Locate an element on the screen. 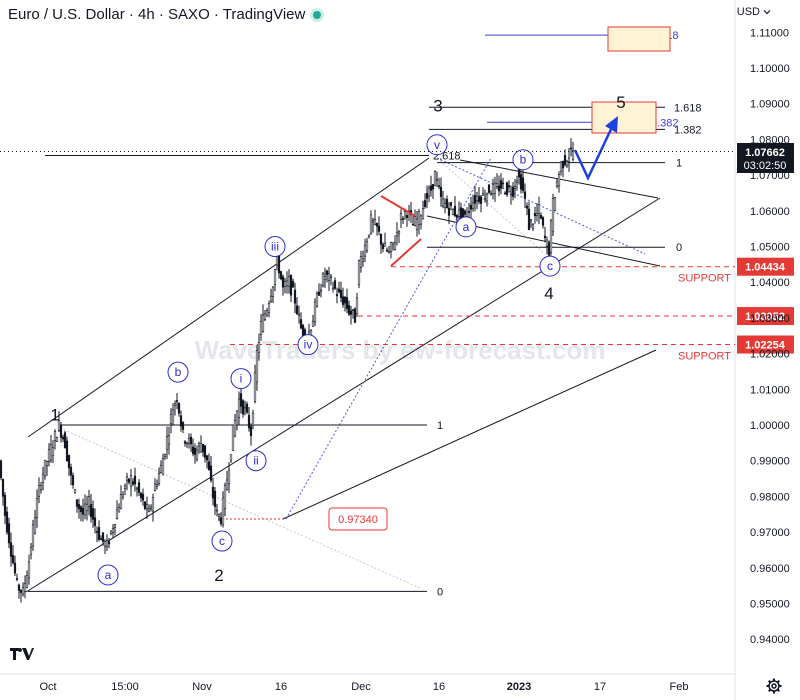 Image resolution: width=800 pixels, height=700 pixels. fib-level-label: 0.382 is located at coordinates (665, 123).